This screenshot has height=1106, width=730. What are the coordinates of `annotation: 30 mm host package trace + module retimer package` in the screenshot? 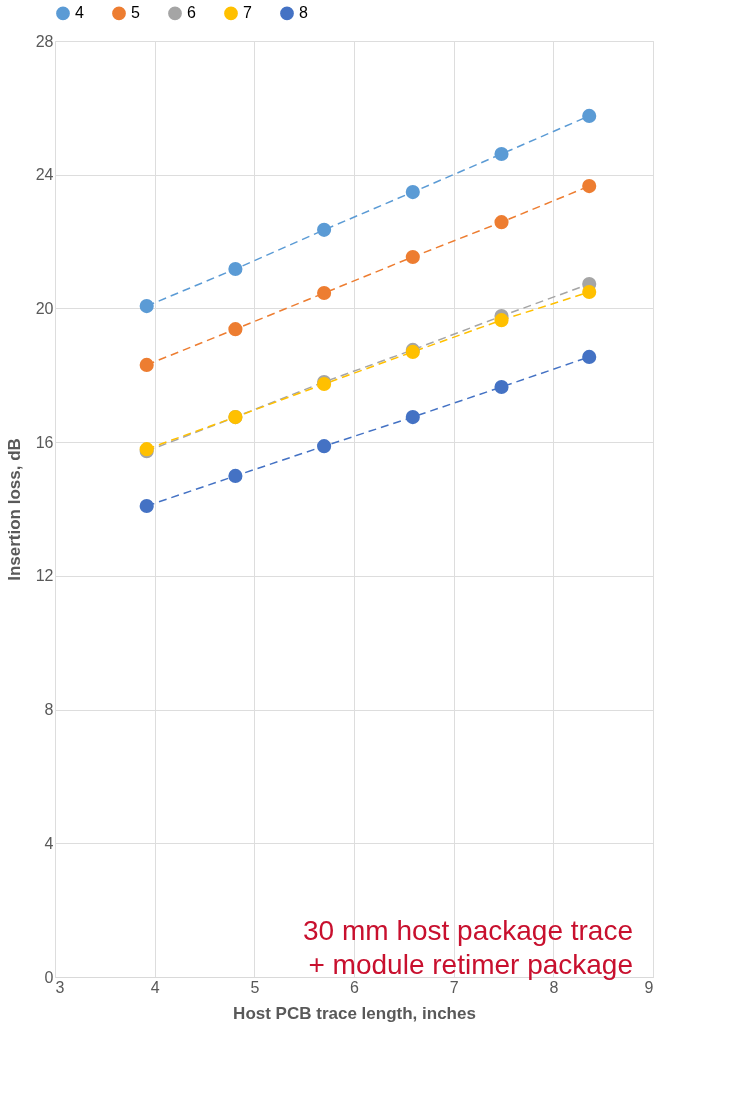 It's located at (468, 947).